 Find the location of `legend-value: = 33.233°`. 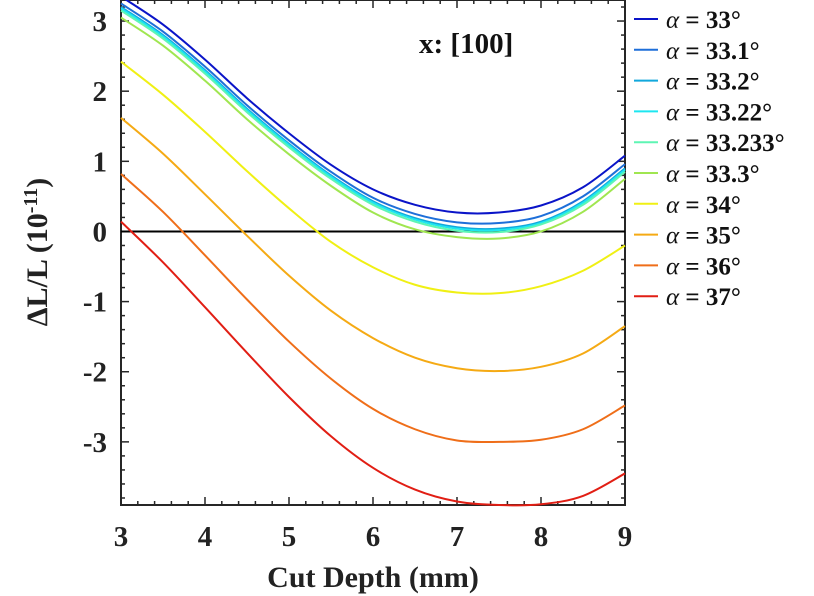

legend-value: = 33.233° is located at coordinates (732, 143).